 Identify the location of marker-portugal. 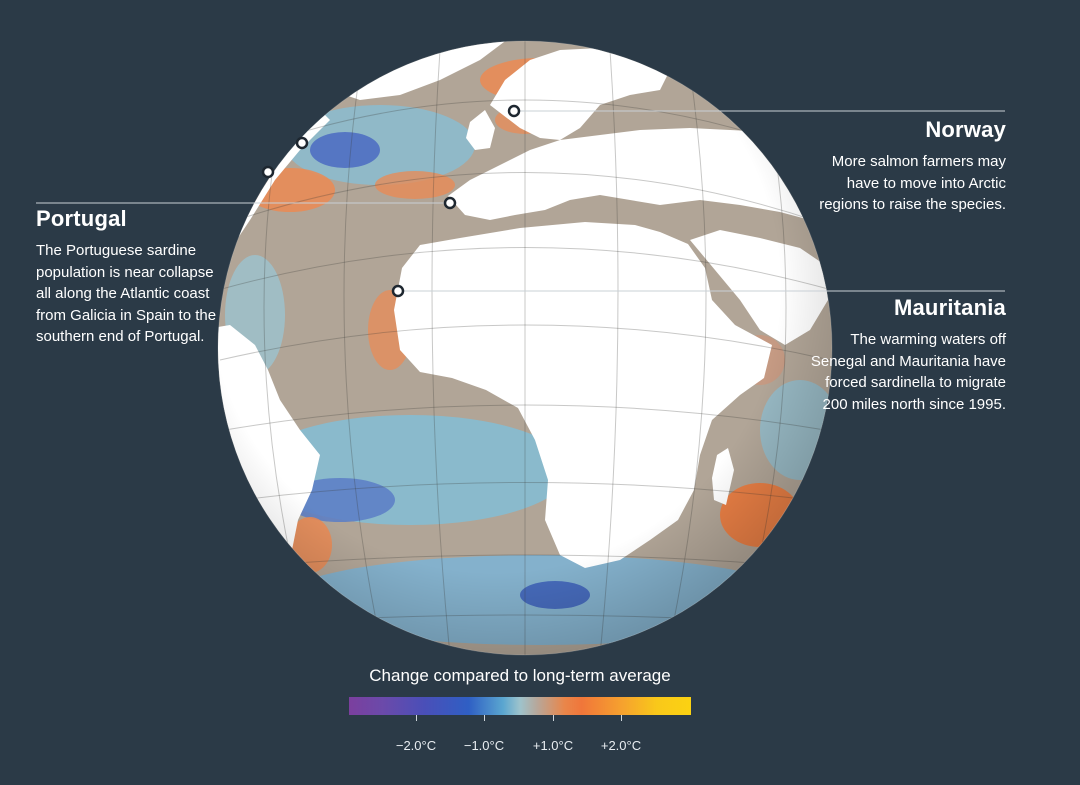
(450, 203).